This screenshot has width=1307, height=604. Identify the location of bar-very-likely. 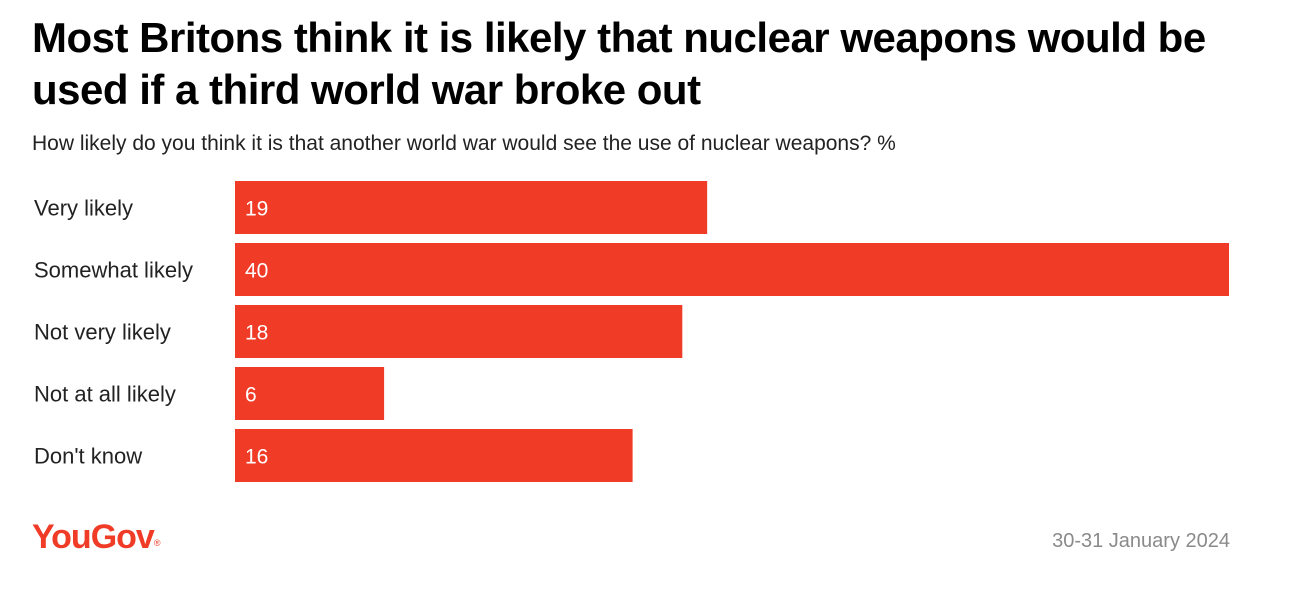
(471, 207).